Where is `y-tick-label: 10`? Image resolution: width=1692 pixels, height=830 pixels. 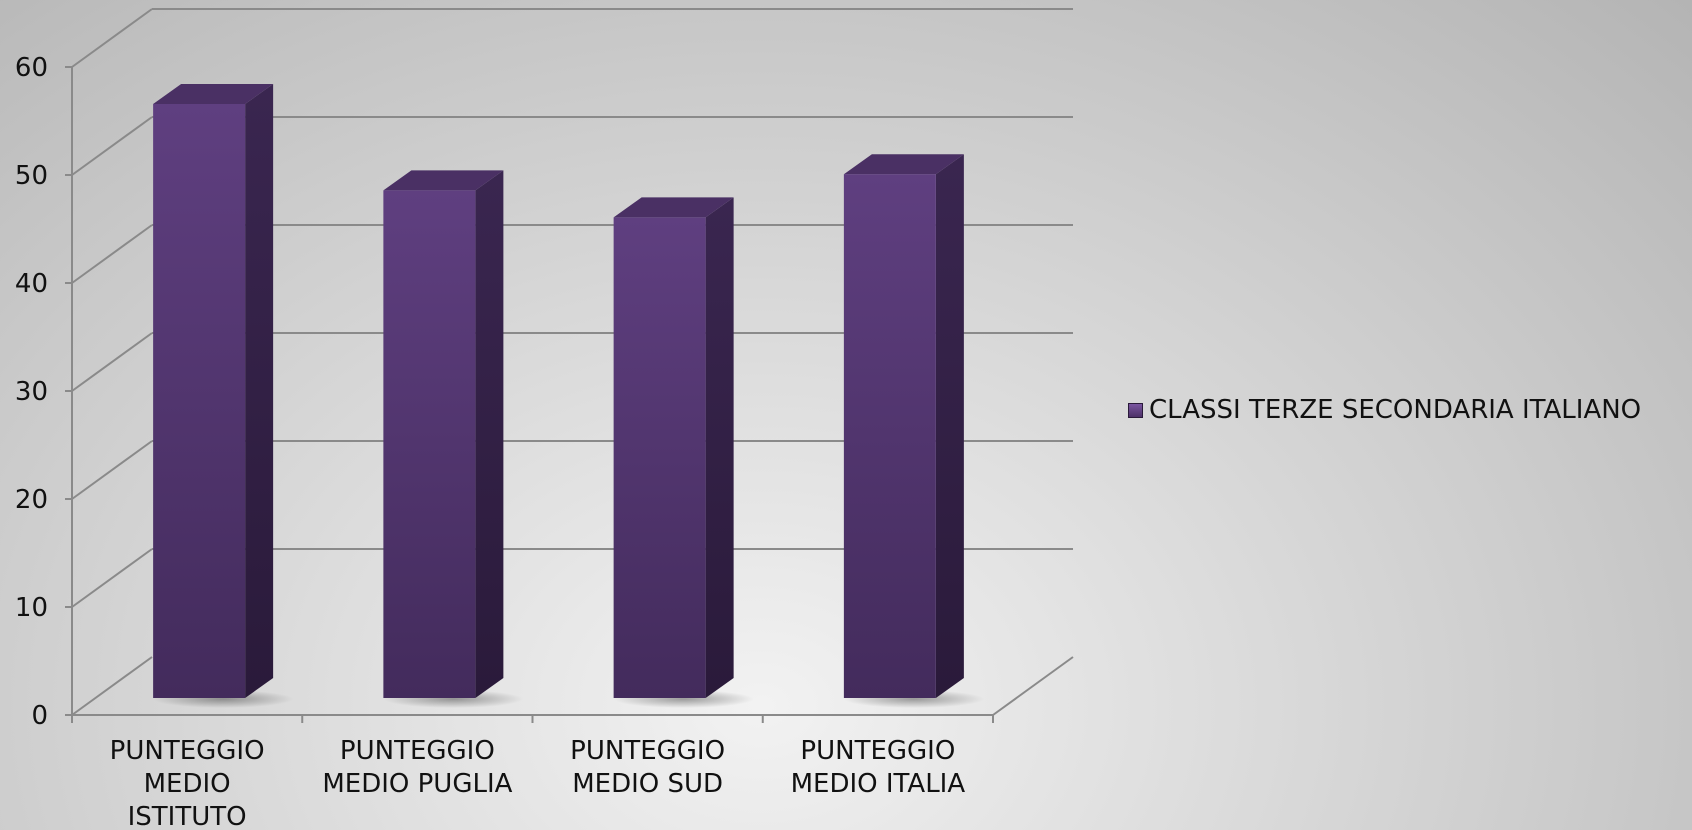 y-tick-label: 10 is located at coordinates (31, 608).